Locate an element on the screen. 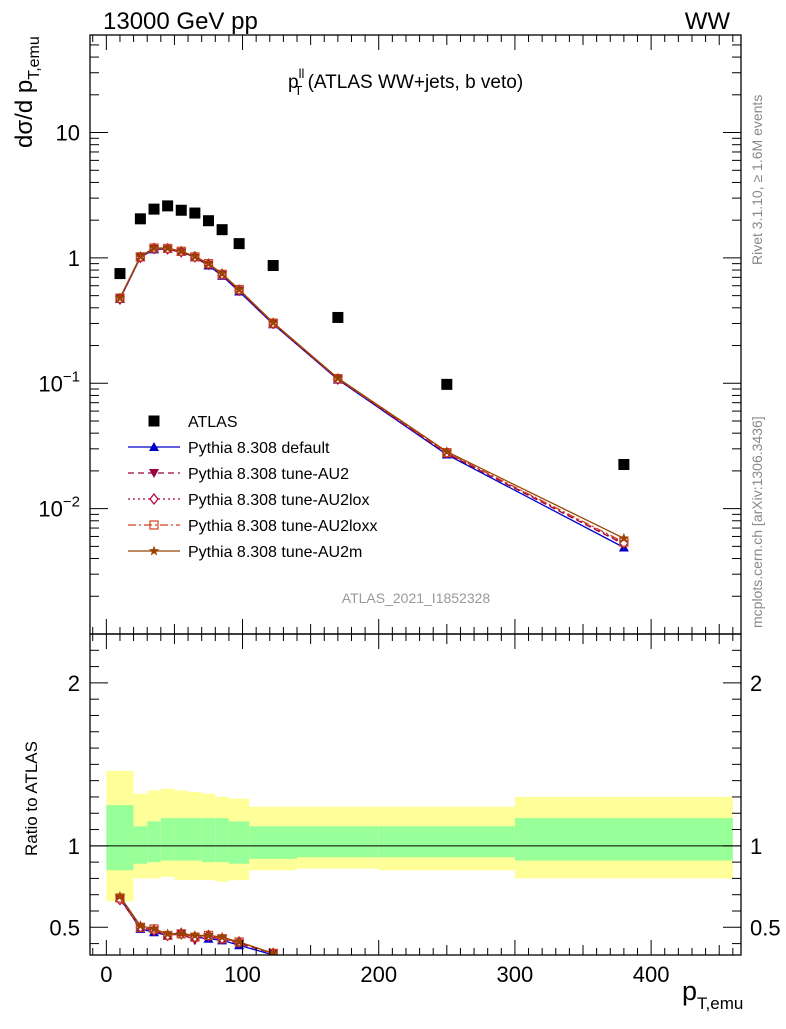 The image size is (786, 1029). legend-label: Pythia 8.308 tune-AU2loxx is located at coordinates (282, 526).